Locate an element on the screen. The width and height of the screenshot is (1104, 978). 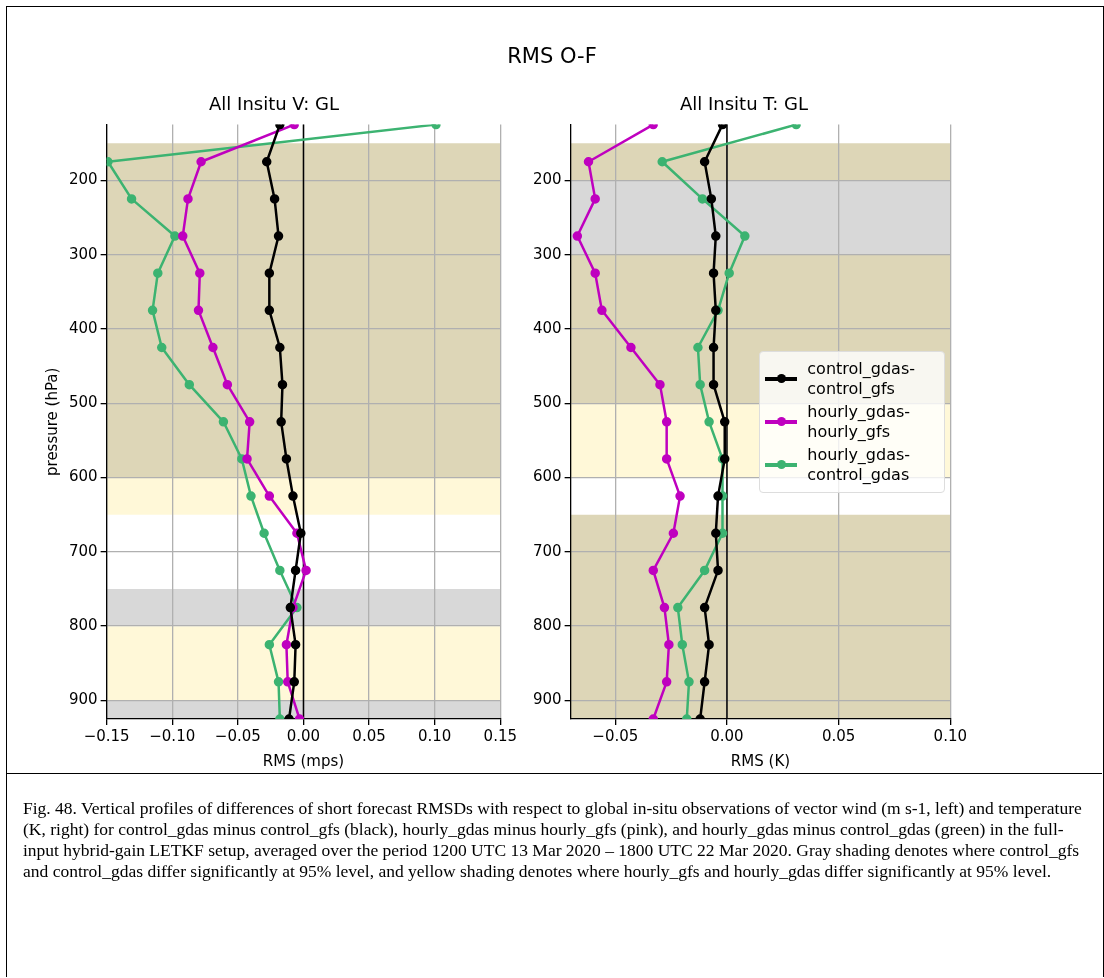
y-axis-title: pressure (hPa) is located at coordinates (51, 421).